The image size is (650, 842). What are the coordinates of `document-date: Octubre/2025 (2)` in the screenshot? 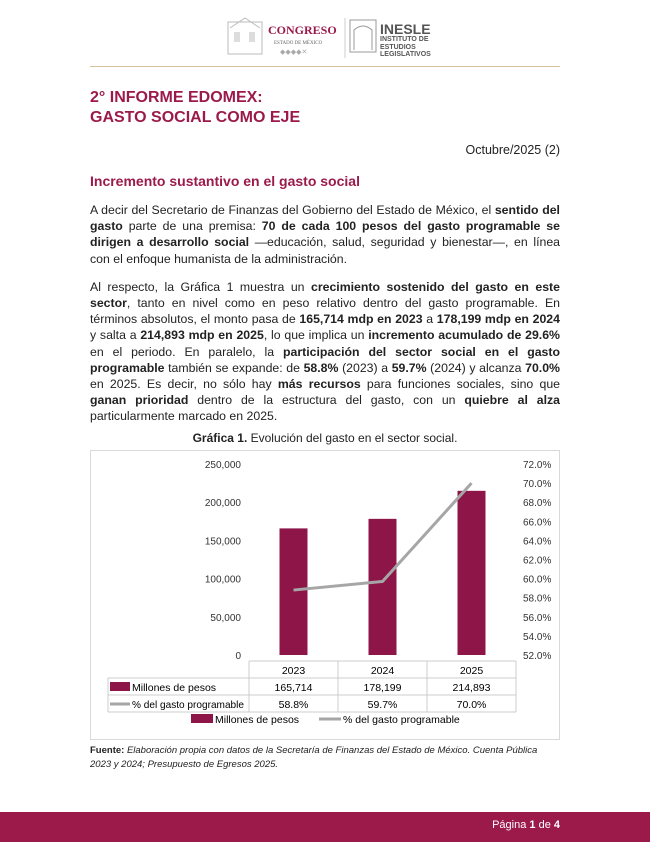 It's located at (513, 150).